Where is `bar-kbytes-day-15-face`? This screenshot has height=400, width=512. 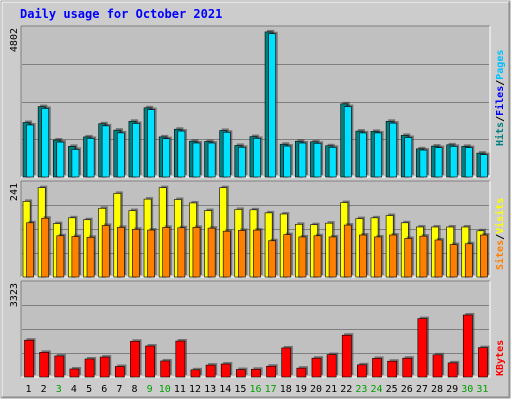 bar-kbytes-day-15-face is located at coordinates (241, 373).